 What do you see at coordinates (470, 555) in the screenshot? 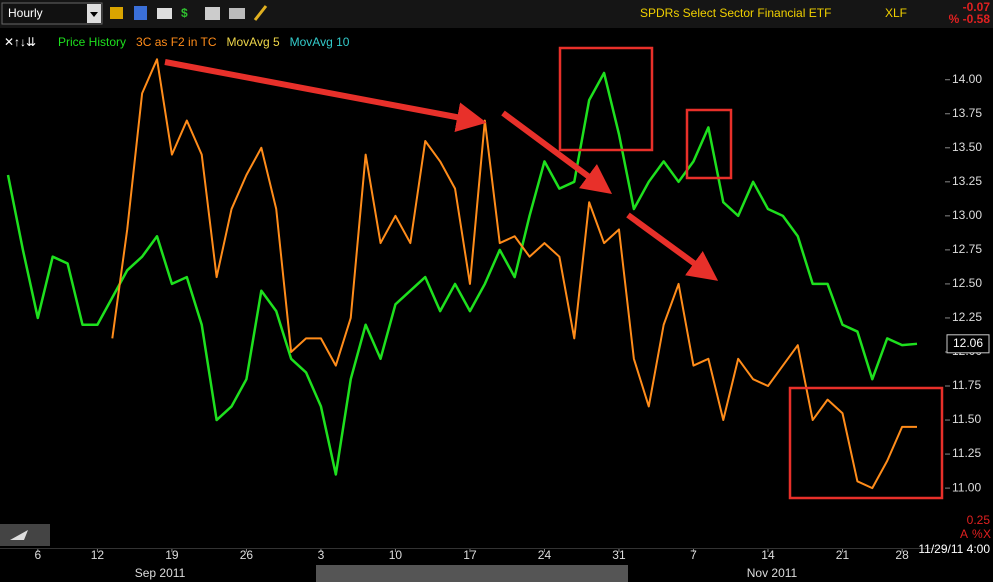
I see `x-tick-label: 17` at bounding box center [470, 555].